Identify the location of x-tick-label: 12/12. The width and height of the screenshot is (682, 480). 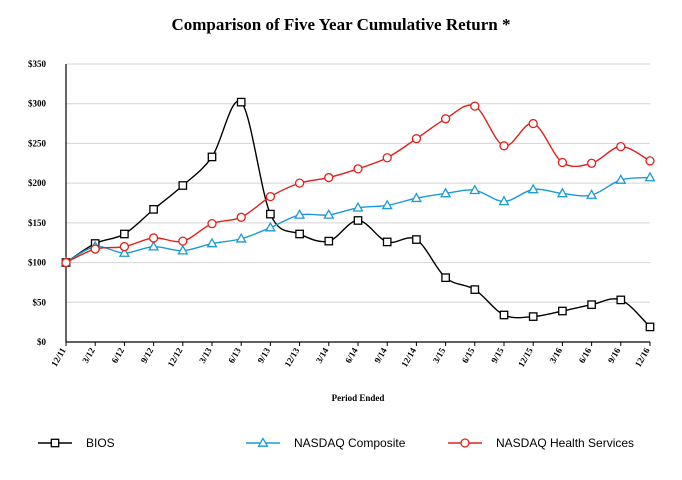
(175, 357).